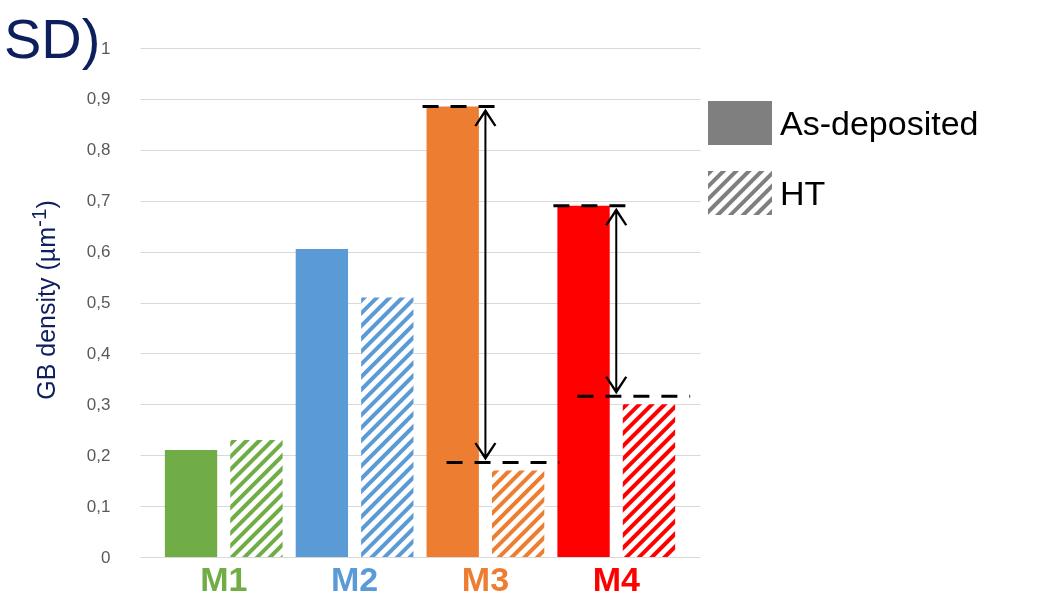 This screenshot has width=1055, height=601. What do you see at coordinates (52, 38) in the screenshot?
I see `chart-title: SD)` at bounding box center [52, 38].